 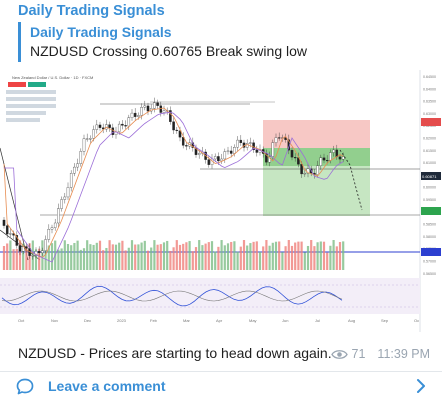 What do you see at coordinates (403, 354) in the screenshot?
I see `message-time: 11:39 PM` at bounding box center [403, 354].